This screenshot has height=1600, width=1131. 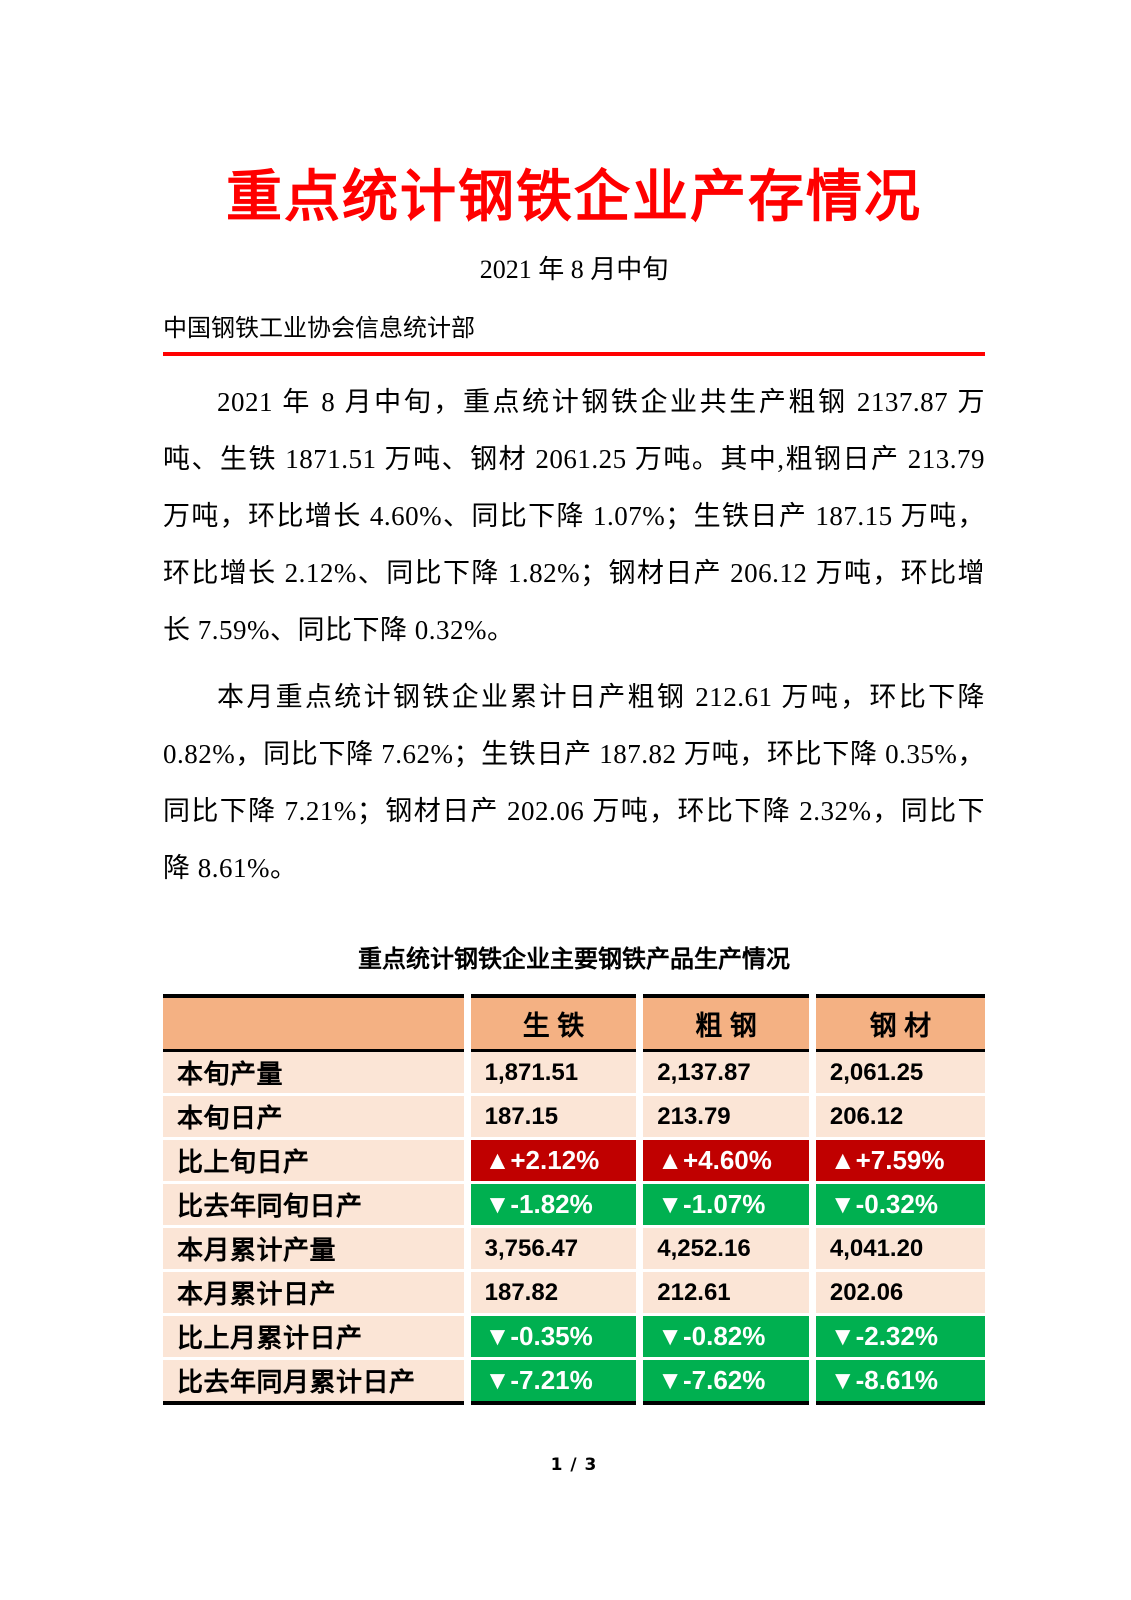 I want to click on table-row: 本旬产量 1,871.51 2,137.87 2,061.25, so click(x=574, y=1072).